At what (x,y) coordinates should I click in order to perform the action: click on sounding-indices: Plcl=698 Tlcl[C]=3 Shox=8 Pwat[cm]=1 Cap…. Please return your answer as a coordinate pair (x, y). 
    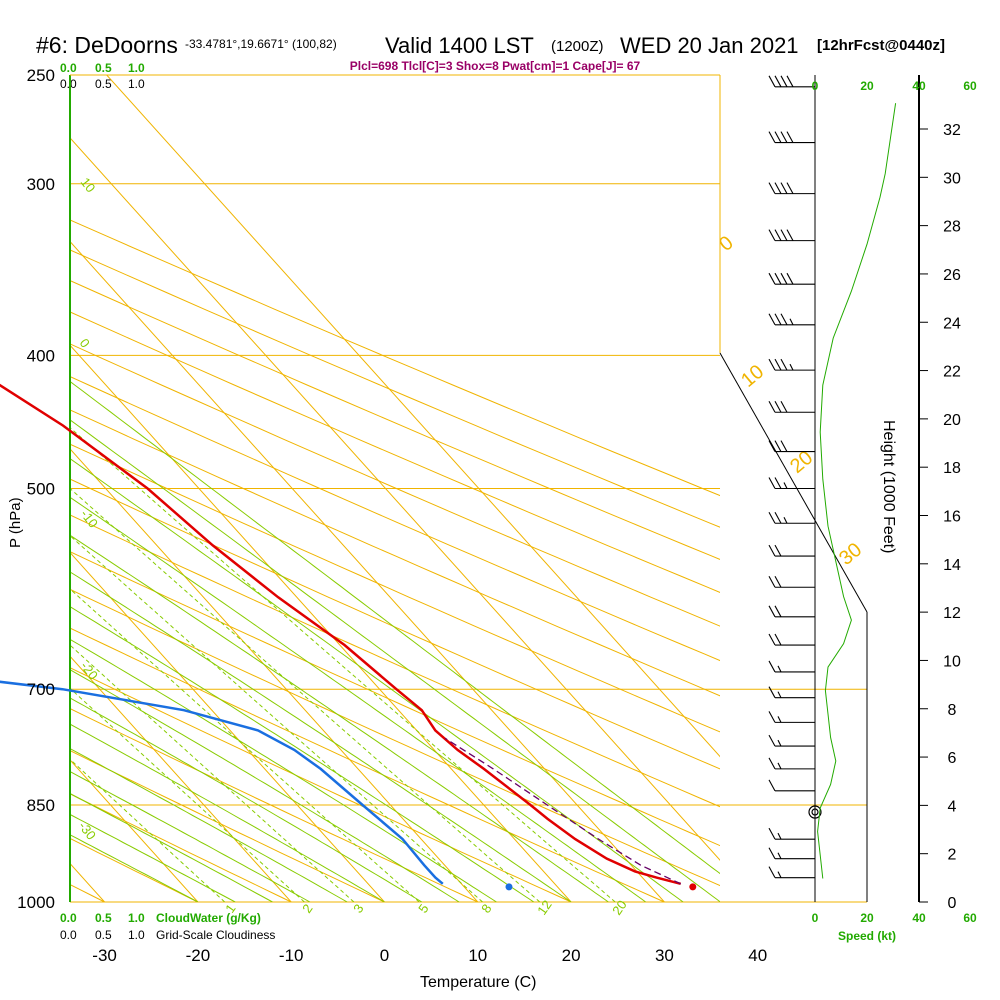
    Looking at the image, I should click on (495, 66).